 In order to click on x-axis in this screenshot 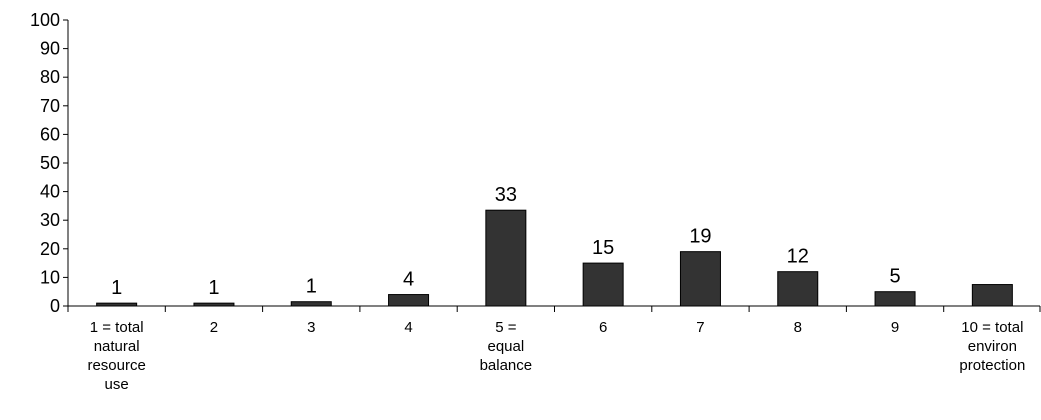, I will do `click(554, 308)`.